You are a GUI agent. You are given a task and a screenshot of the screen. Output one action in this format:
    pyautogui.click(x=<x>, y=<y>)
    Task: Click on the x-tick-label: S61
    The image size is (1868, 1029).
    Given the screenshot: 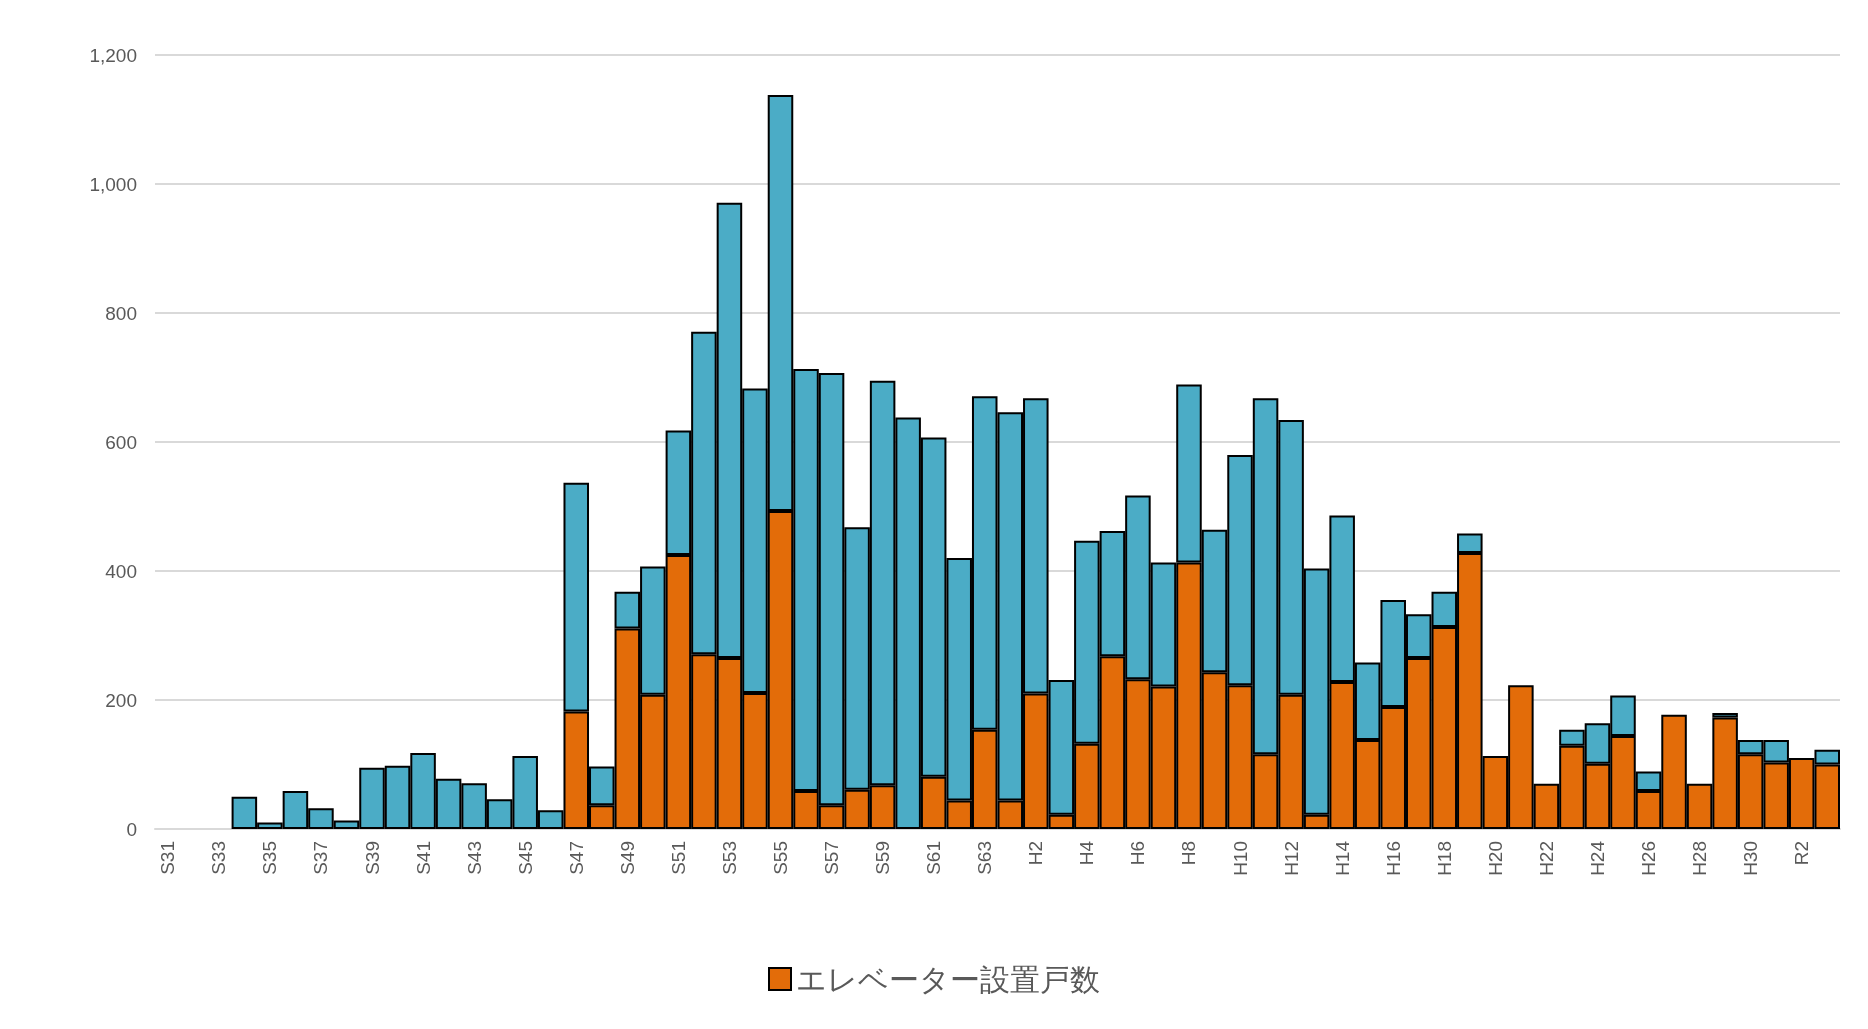 What is the action you would take?
    pyautogui.click(x=934, y=858)
    